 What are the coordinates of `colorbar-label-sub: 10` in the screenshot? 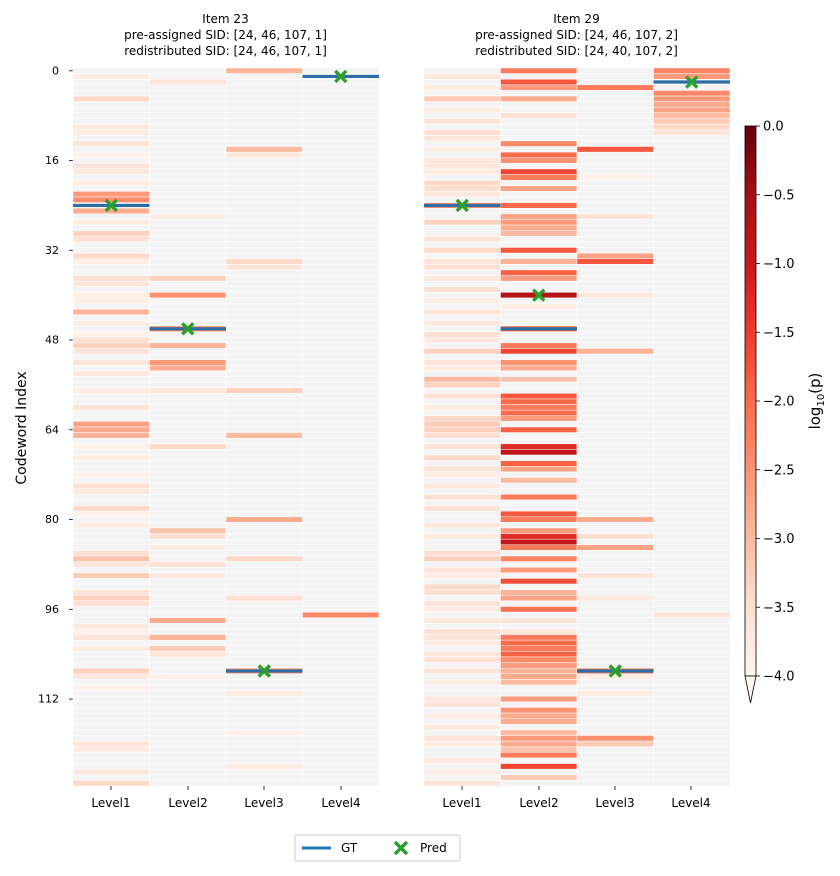 It's located at (821, 400).